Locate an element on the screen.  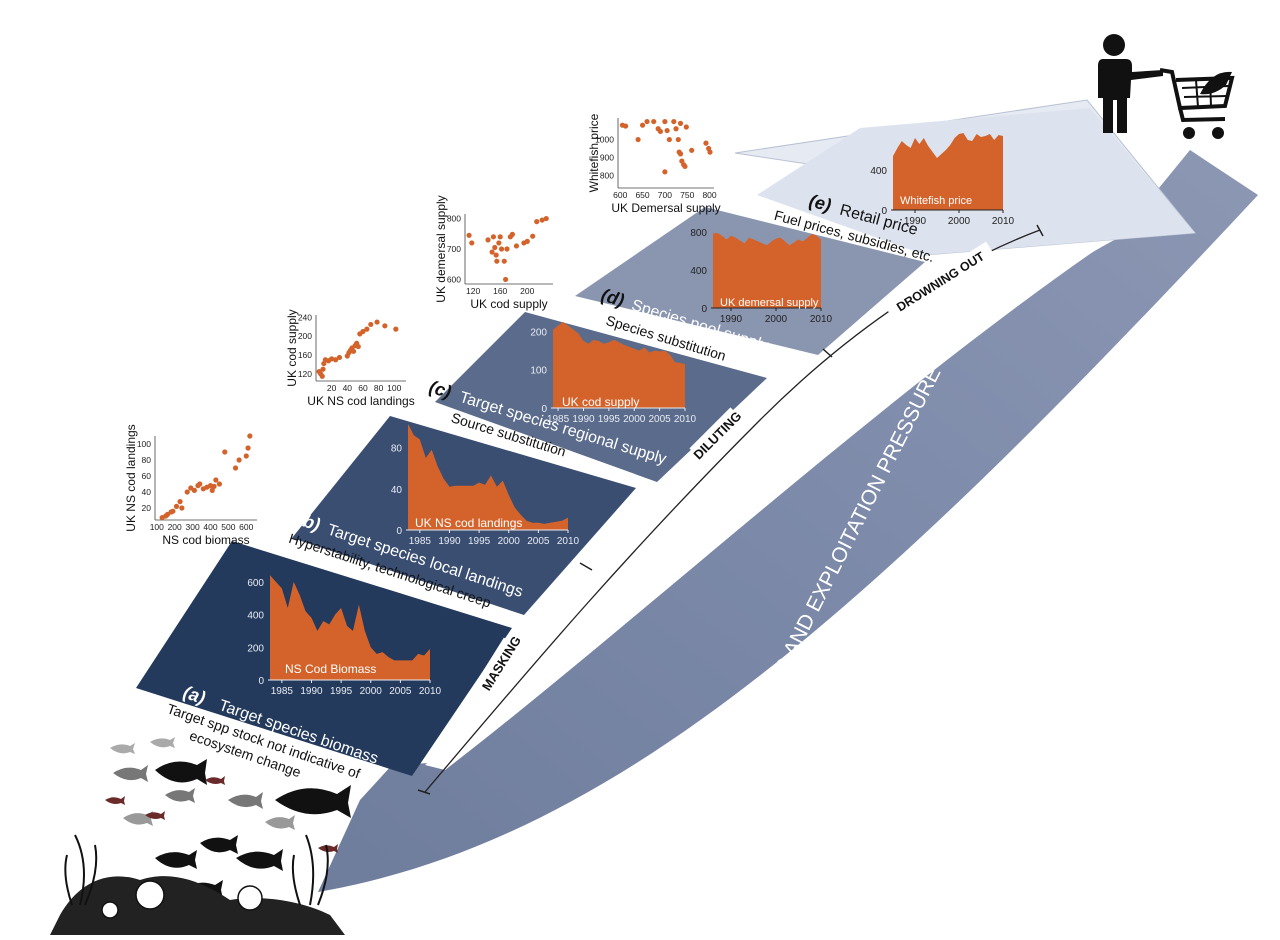
x-axis-label: UK cod supply is located at coordinates (508, 304).